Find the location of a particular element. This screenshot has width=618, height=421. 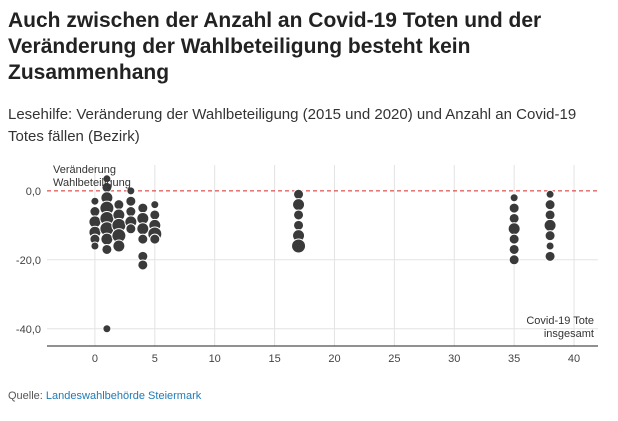

source-note: Quelle: Landeswahlbehörde Steiermark is located at coordinates (104, 396).